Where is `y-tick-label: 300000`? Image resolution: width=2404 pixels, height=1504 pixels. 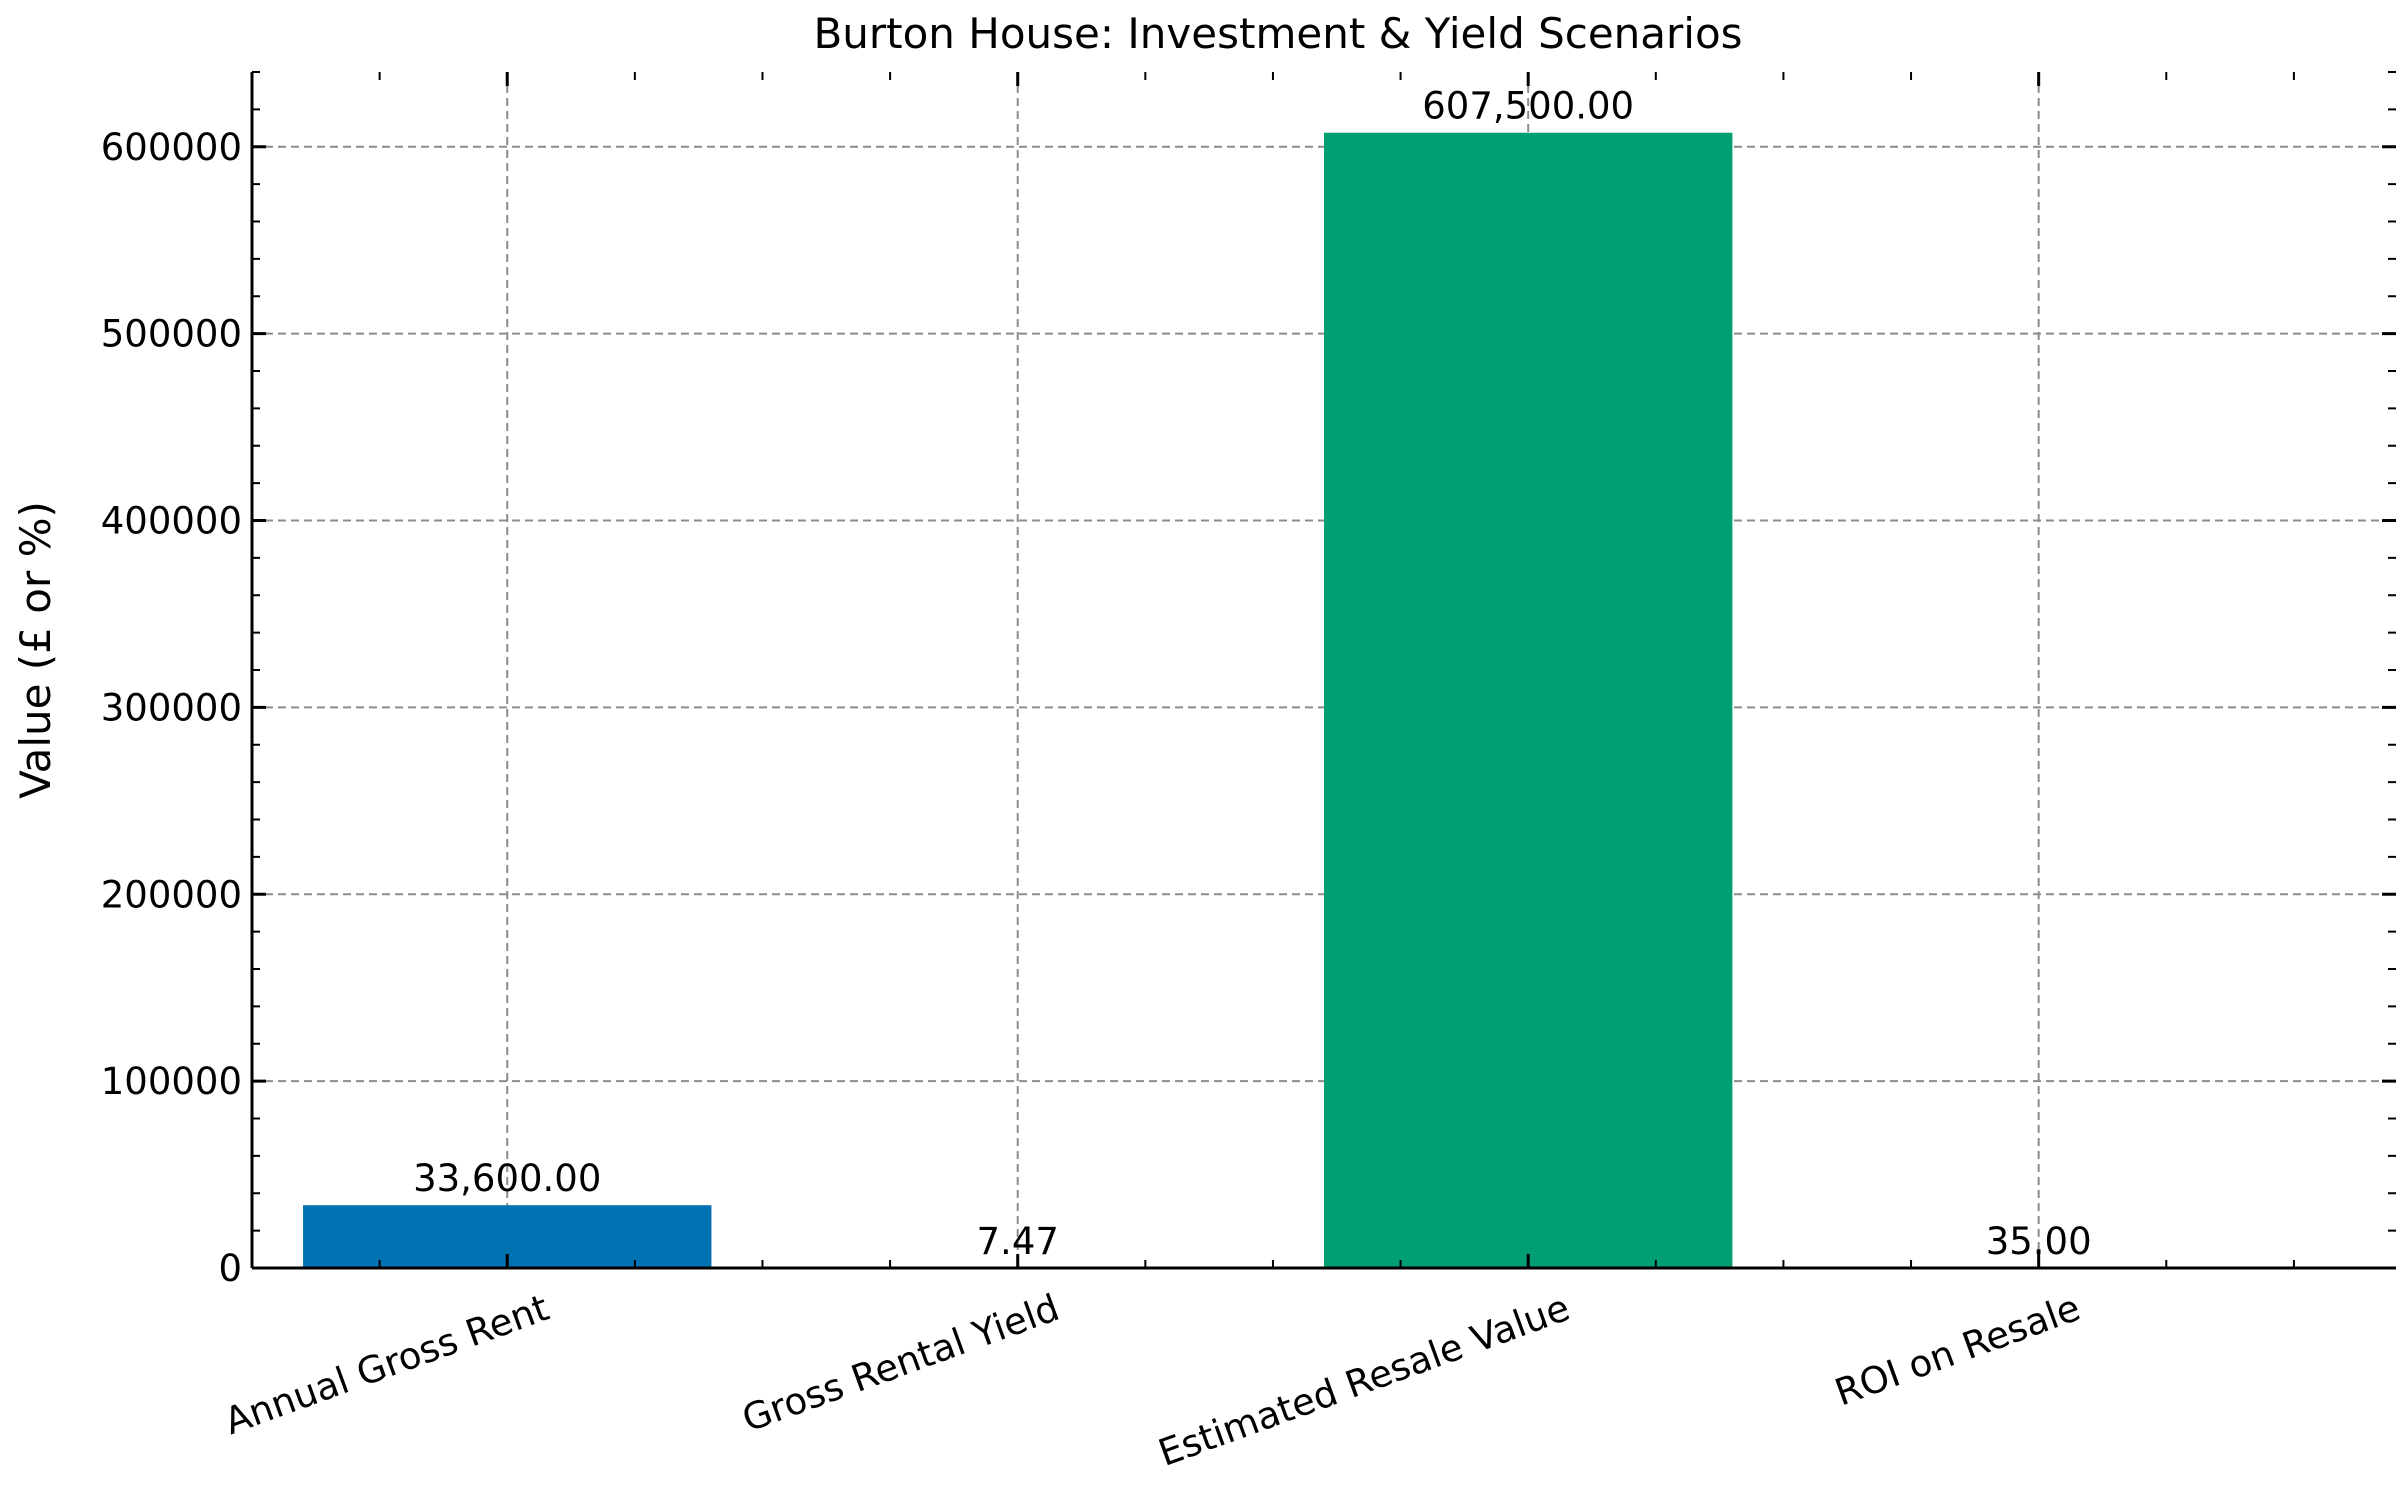 y-tick-label: 300000 is located at coordinates (171, 707).